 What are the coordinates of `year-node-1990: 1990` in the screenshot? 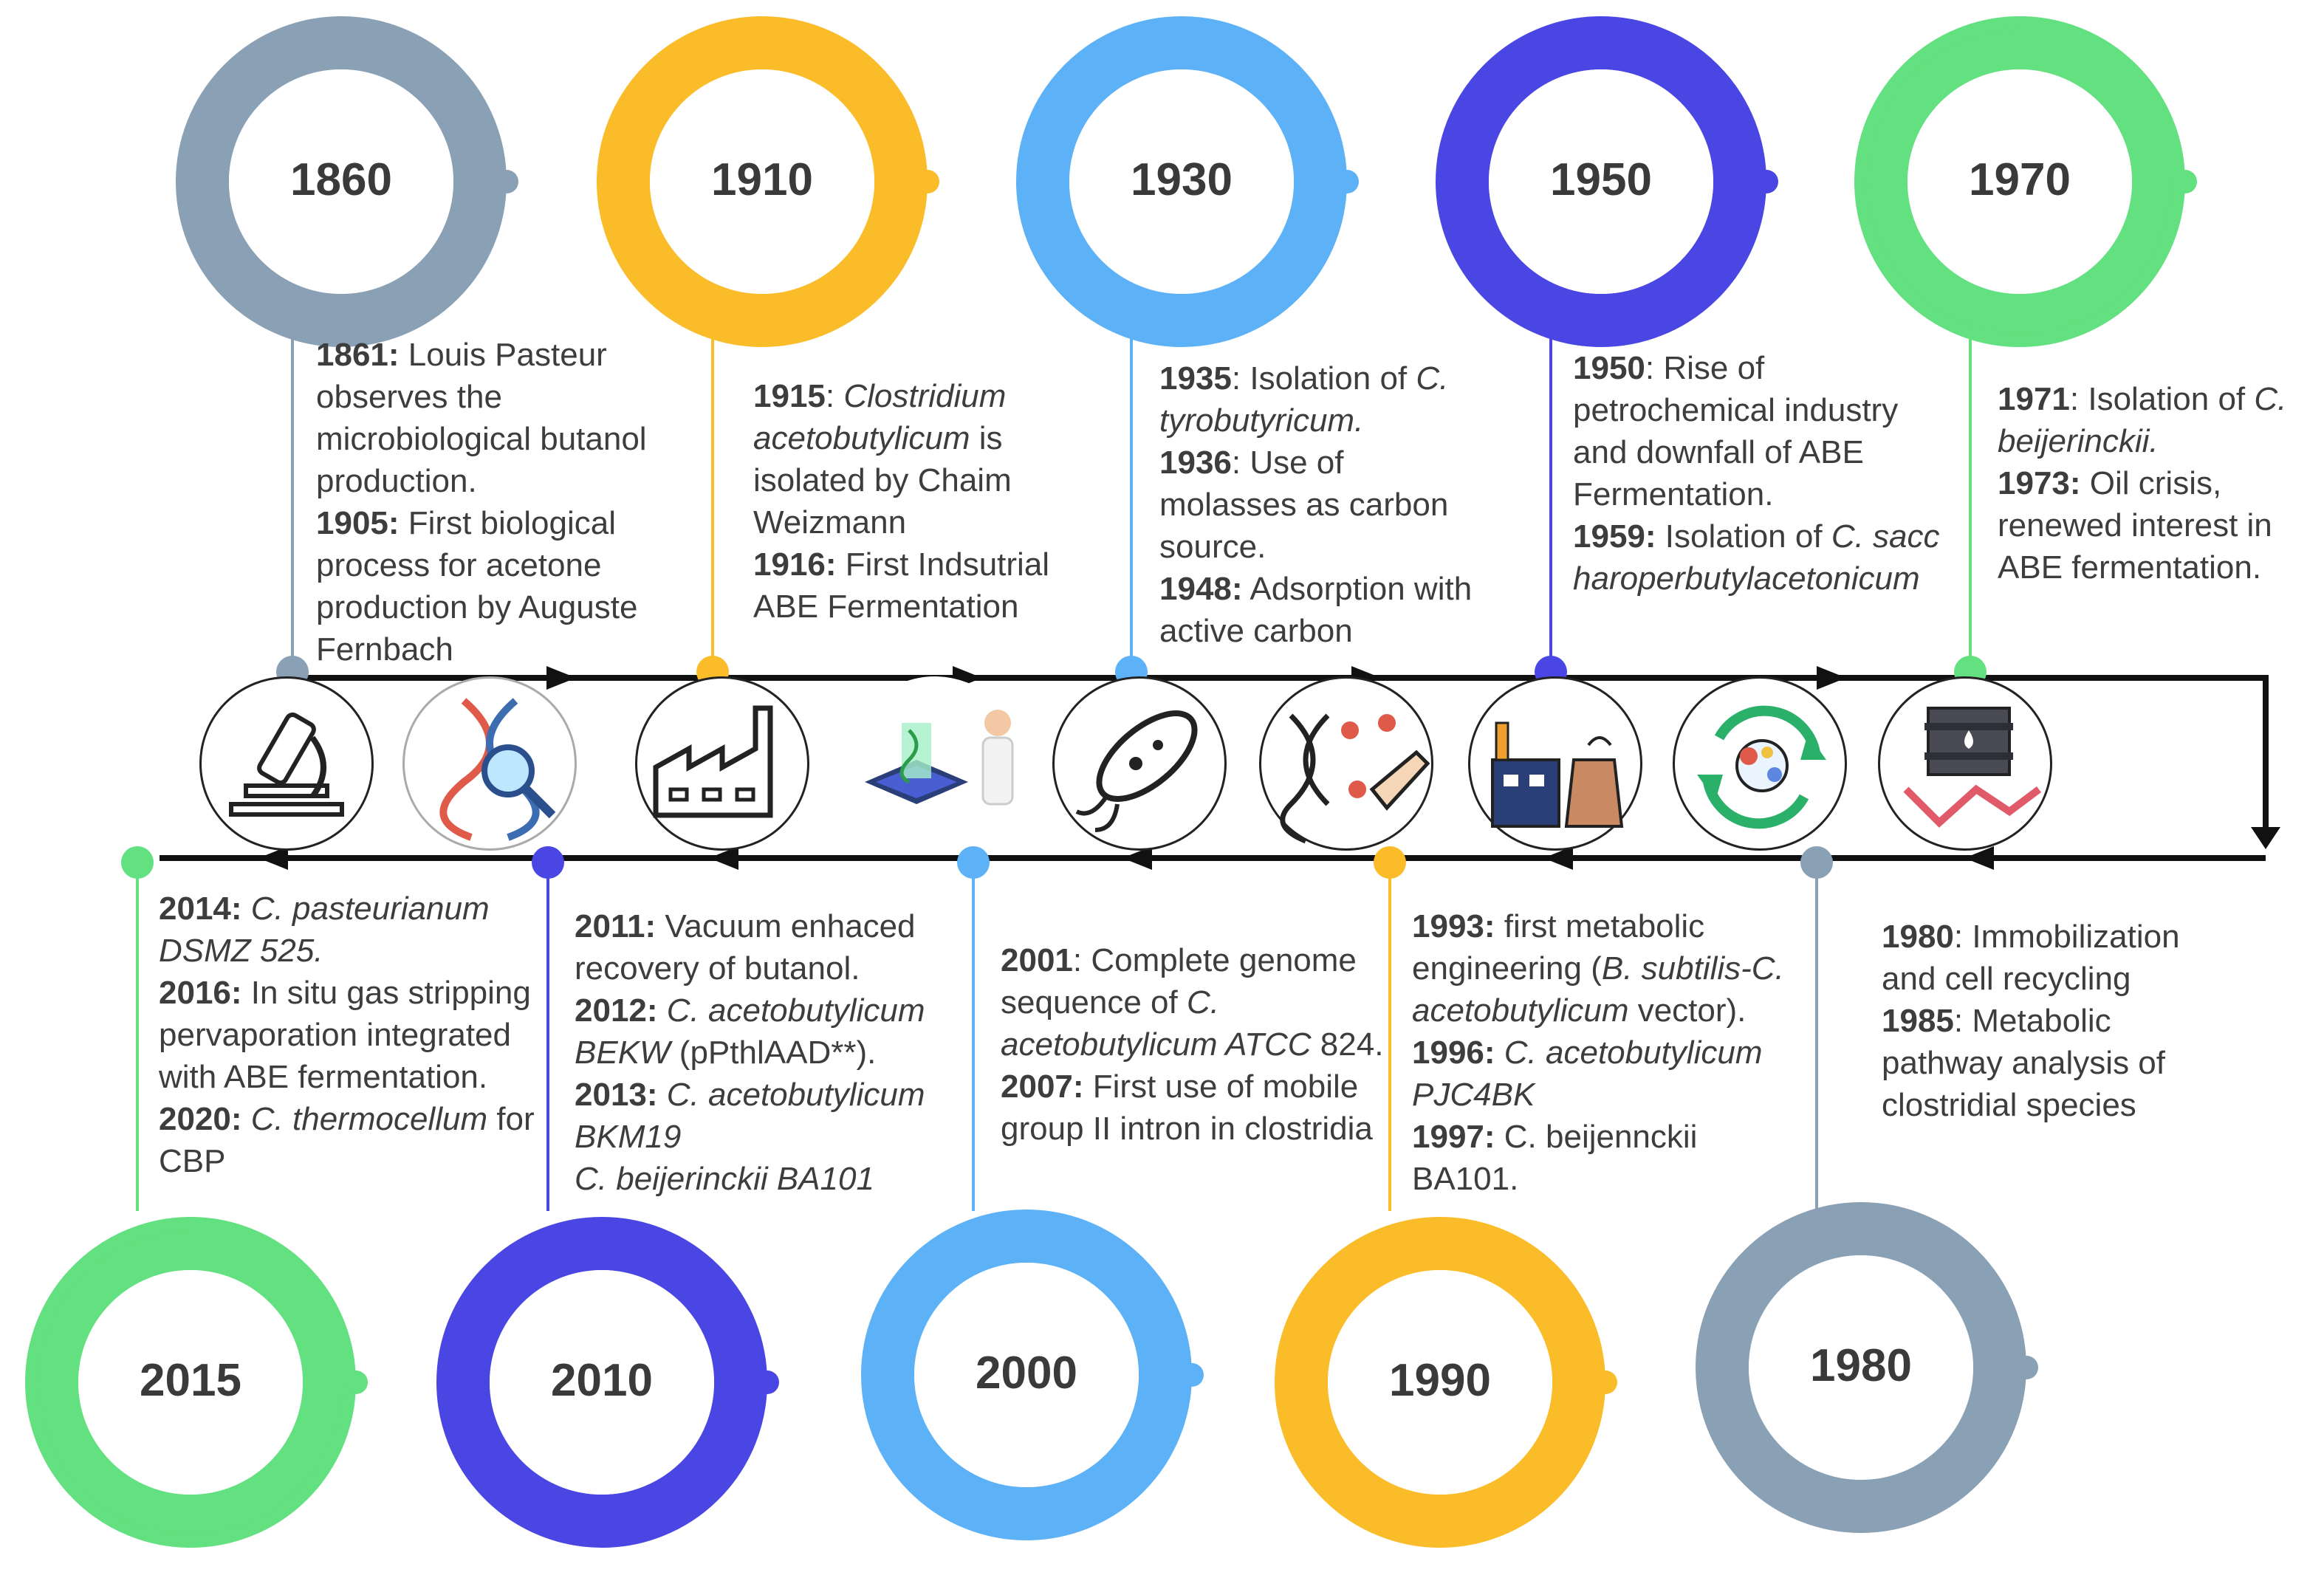 It's located at (1440, 1382).